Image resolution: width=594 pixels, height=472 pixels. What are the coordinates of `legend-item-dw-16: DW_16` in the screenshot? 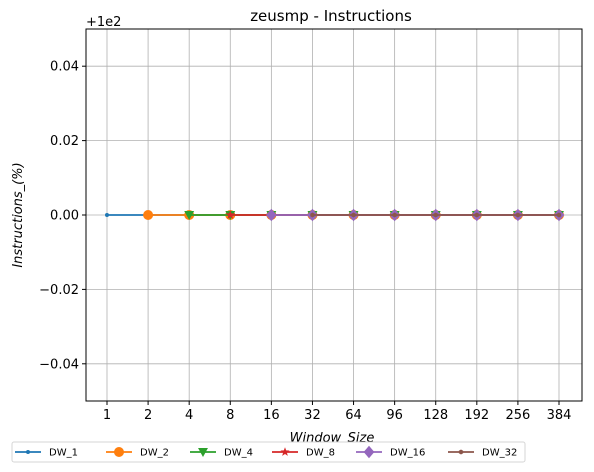 It's located at (390, 452).